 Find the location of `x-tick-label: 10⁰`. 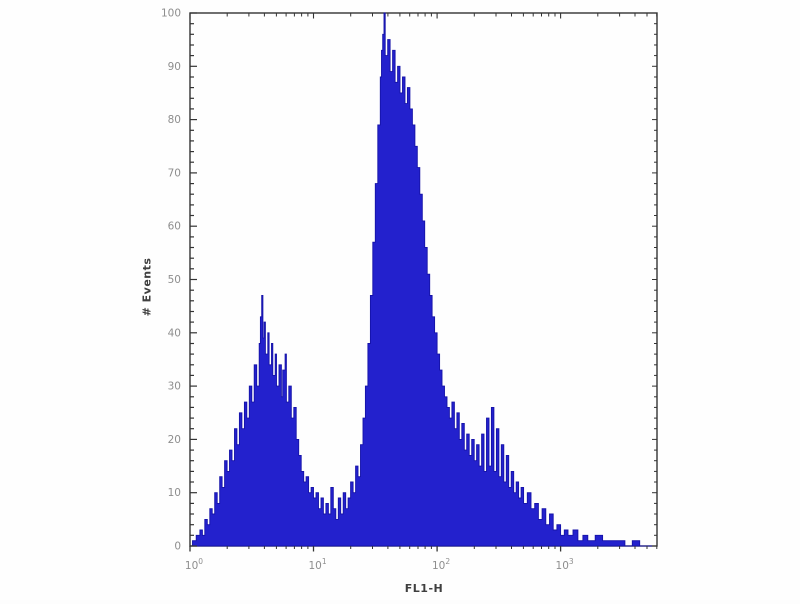

x-tick-label: 10⁰ is located at coordinates (194, 564).